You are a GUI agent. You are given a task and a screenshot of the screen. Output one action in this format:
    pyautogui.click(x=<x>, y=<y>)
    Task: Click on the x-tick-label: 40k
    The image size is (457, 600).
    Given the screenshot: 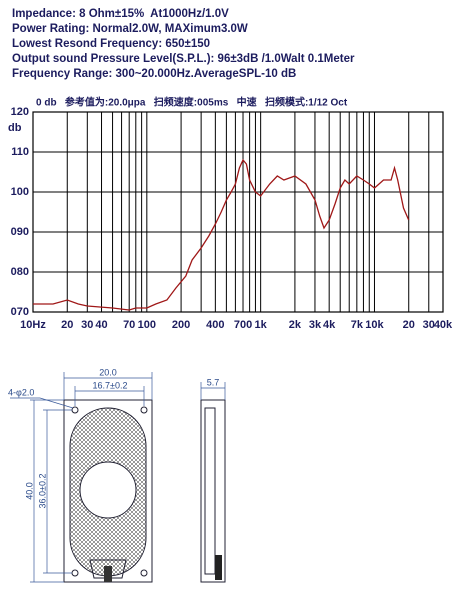 What is the action you would take?
    pyautogui.click(x=443, y=325)
    